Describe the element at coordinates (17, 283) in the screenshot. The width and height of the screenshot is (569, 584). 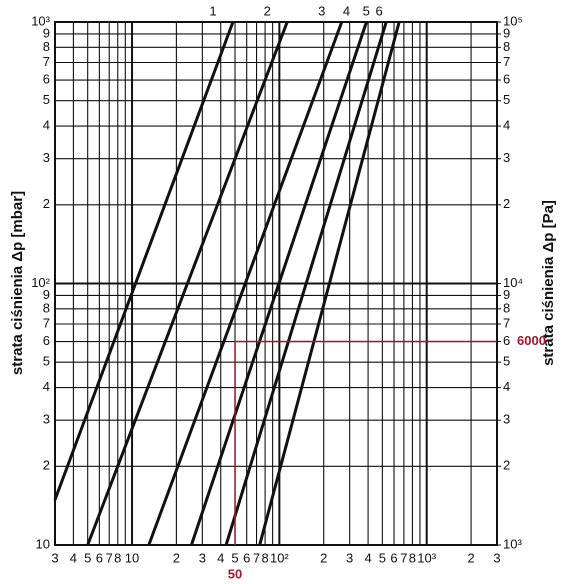
I see `y-axis-title: strata ciśnienia Δp [mbar]` at that location.